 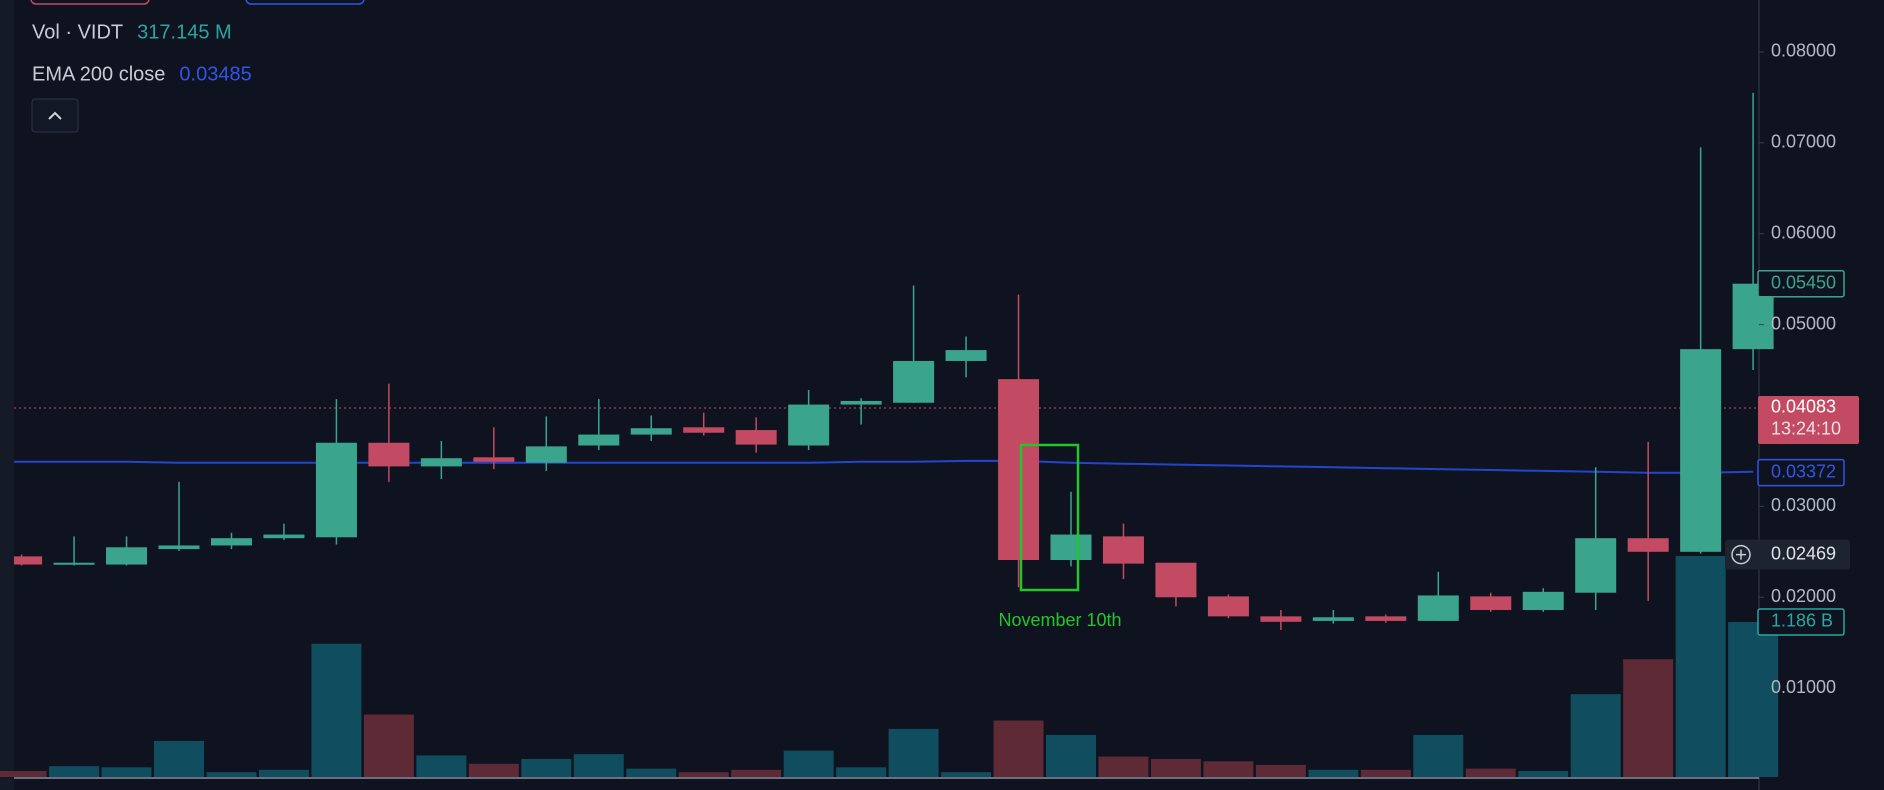 What do you see at coordinates (7, 395) in the screenshot?
I see `left-edge` at bounding box center [7, 395].